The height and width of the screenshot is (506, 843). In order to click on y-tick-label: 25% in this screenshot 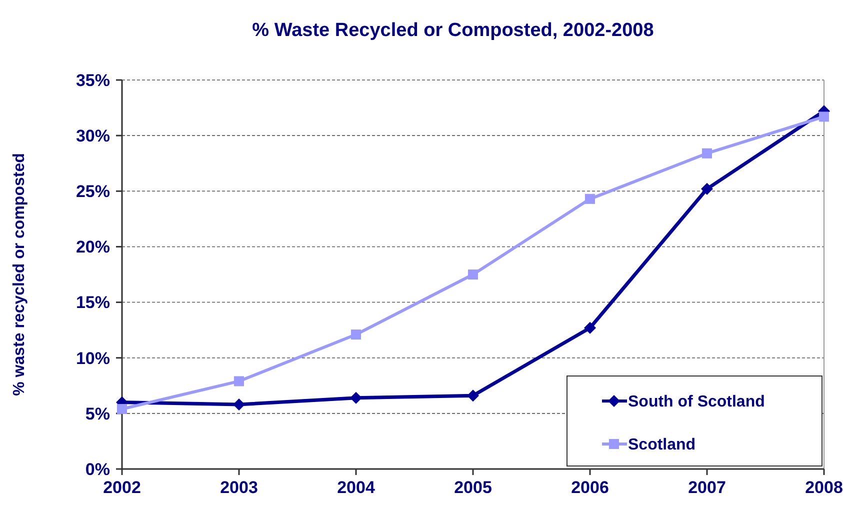, I will do `click(93, 192)`.